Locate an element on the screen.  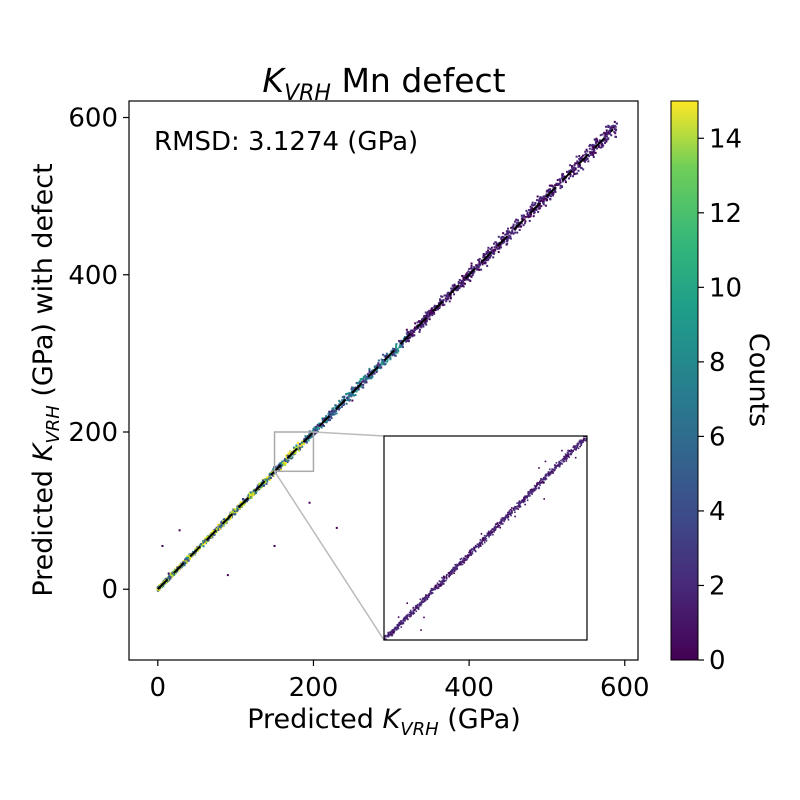
inset-frame is located at coordinates (485, 538).